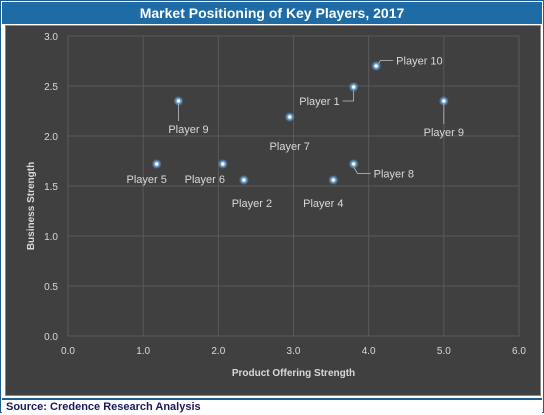 Image resolution: width=544 pixels, height=415 pixels. I want to click on point-label: Player 10, so click(419, 62).